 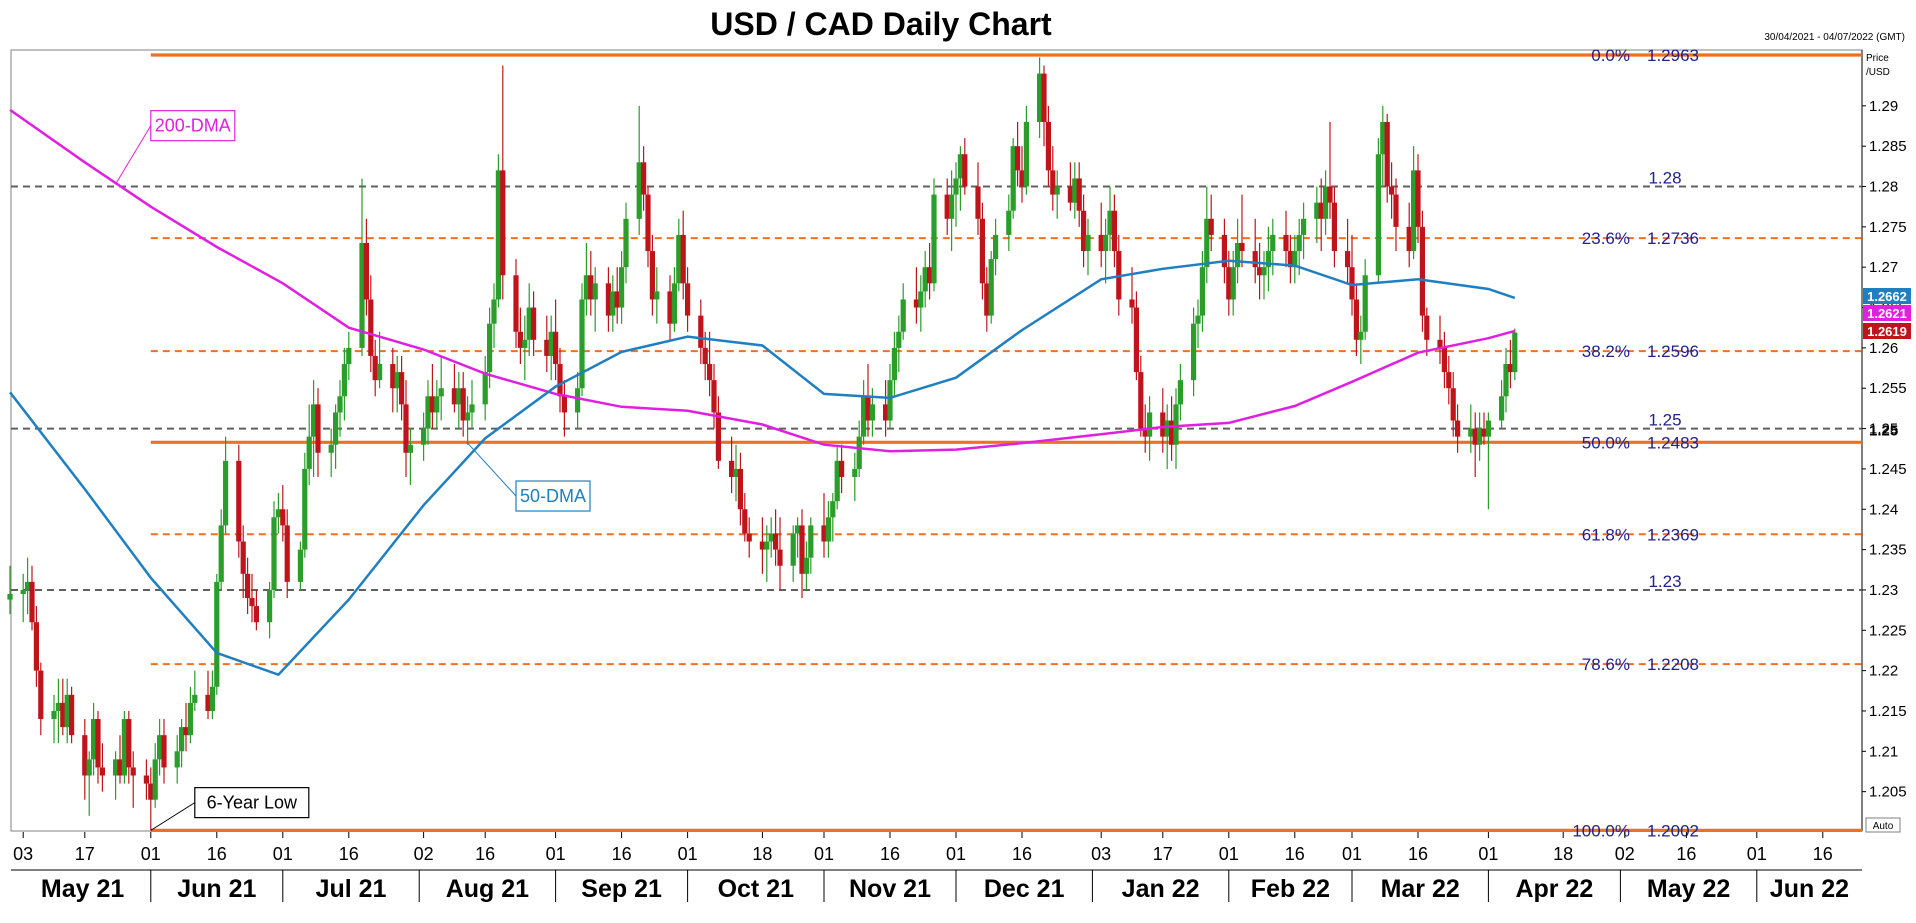 I want to click on month-label: Oct 21, so click(x=756, y=889).